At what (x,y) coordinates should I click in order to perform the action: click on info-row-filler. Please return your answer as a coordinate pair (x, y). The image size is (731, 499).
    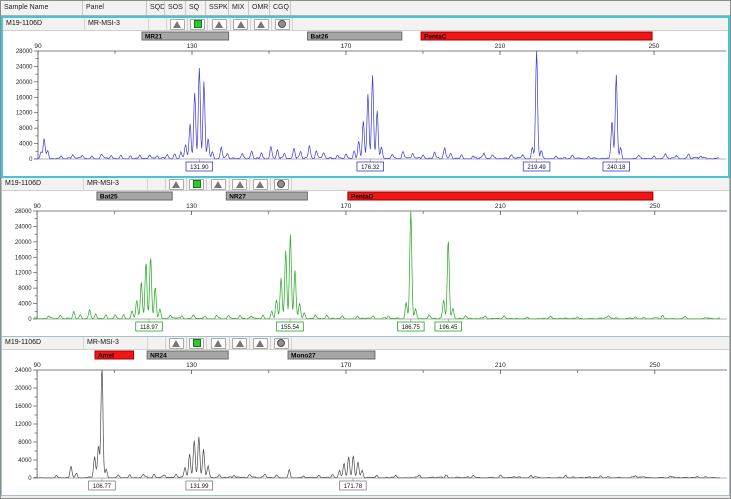
    Looking at the image, I should click on (510, 184).